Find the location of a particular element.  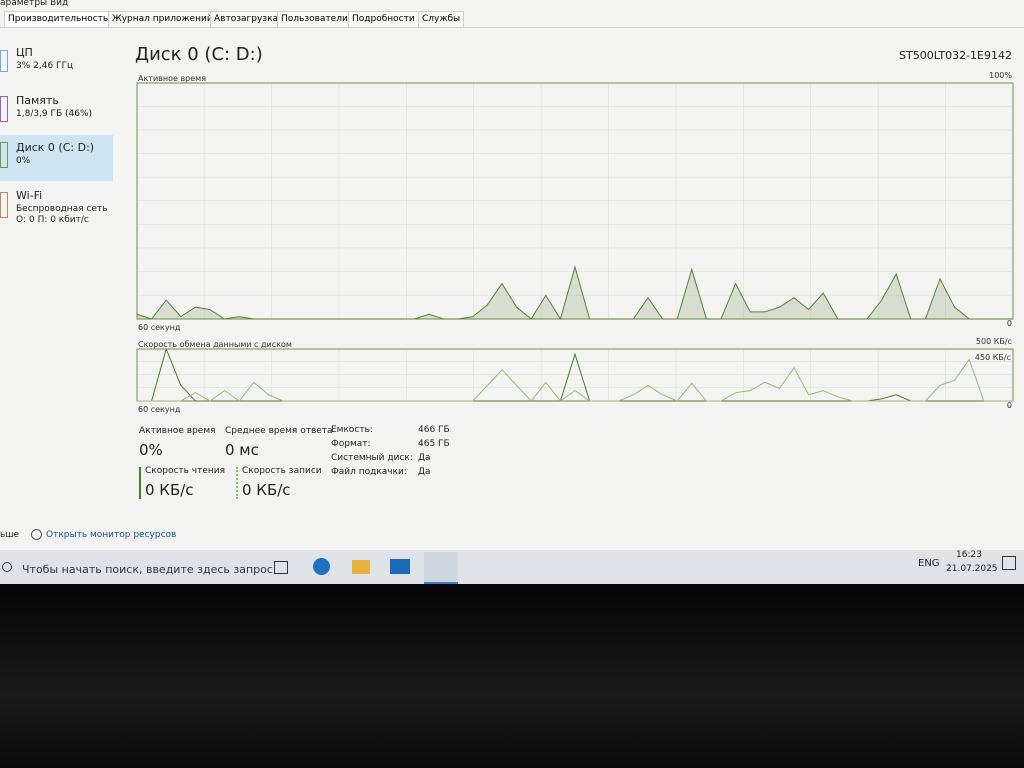

write-swatch is located at coordinates (237, 483).